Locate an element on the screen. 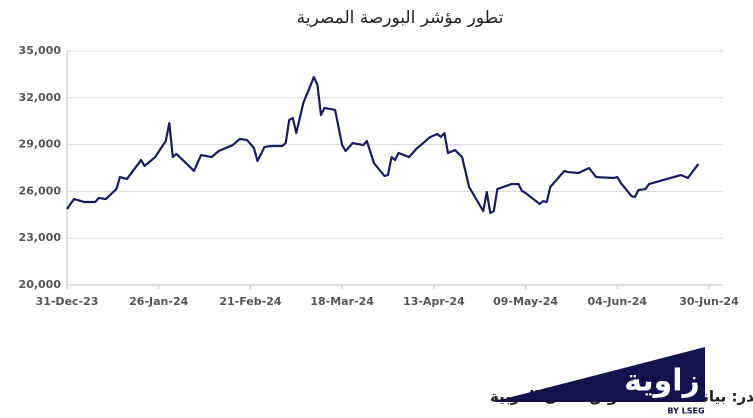  y-tick-label: 20,000 is located at coordinates (40, 284).